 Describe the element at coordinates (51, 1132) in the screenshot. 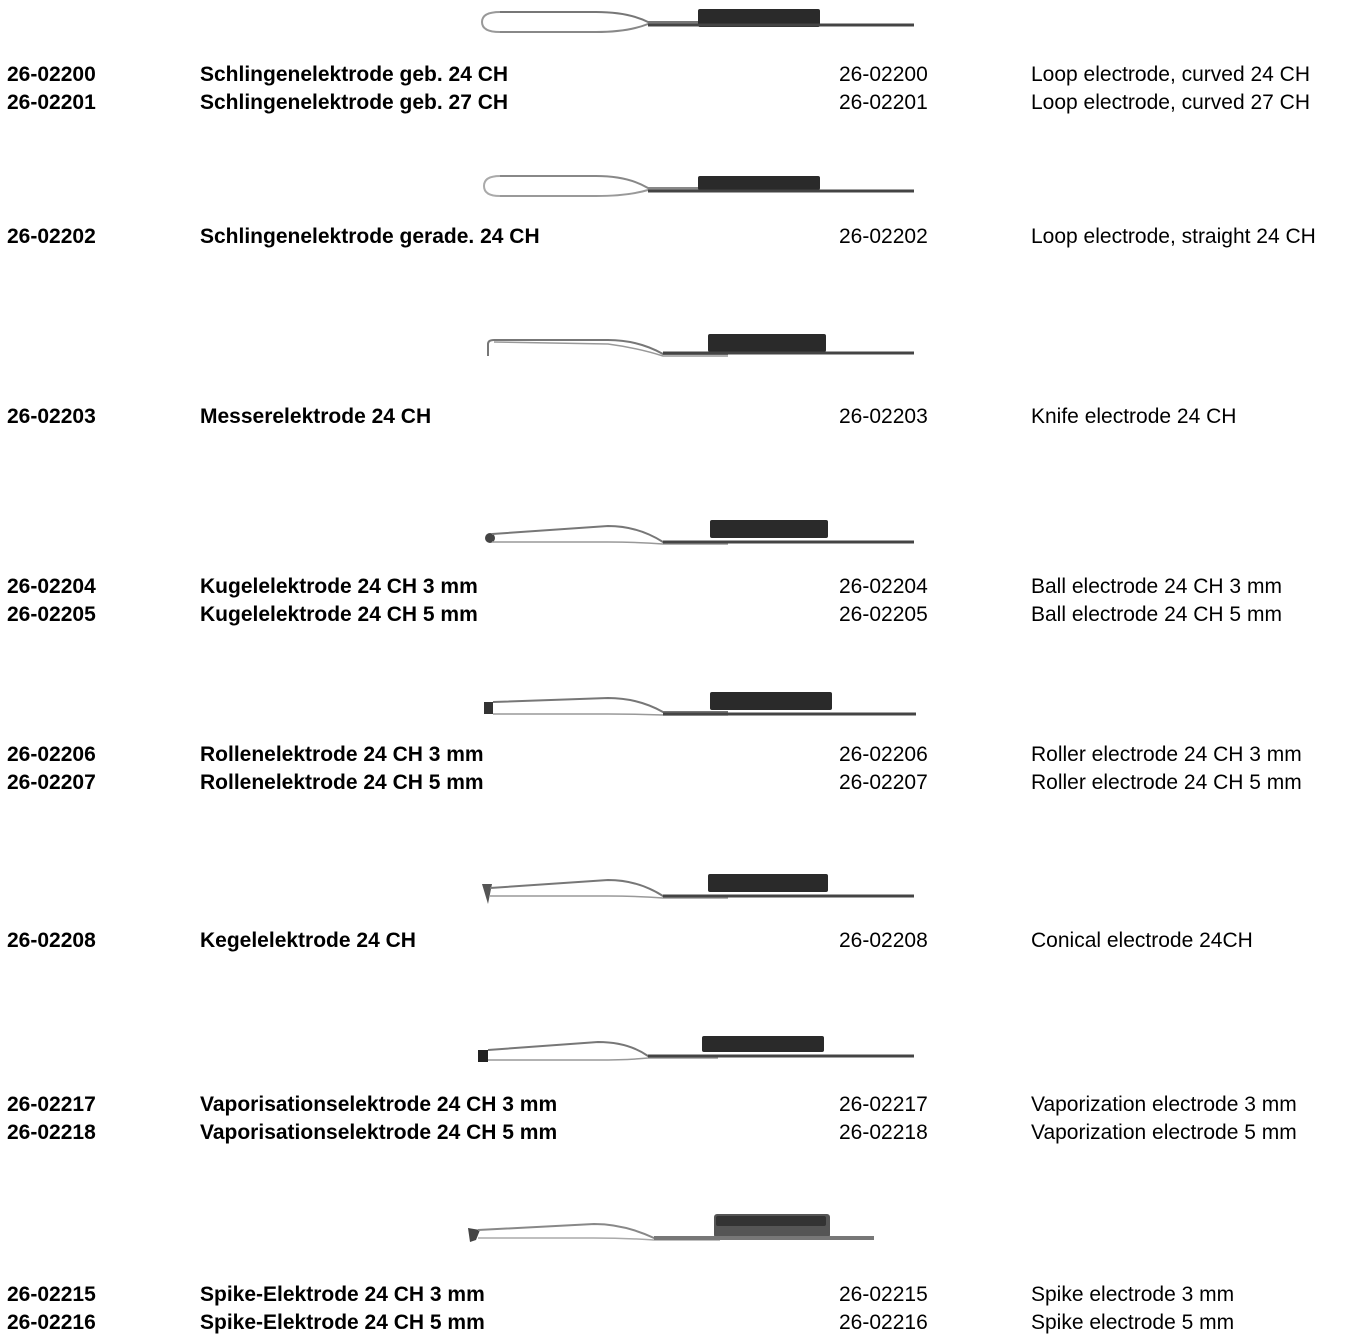

I see `product-code-de: 26-02218` at that location.